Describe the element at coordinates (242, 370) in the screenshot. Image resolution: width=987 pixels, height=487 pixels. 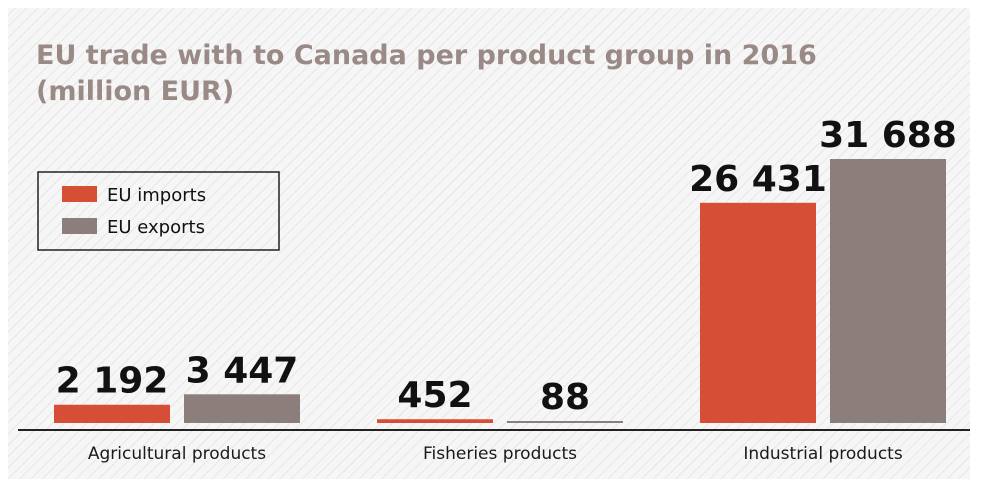
I see `value-label-exports-0: 3 447` at that location.